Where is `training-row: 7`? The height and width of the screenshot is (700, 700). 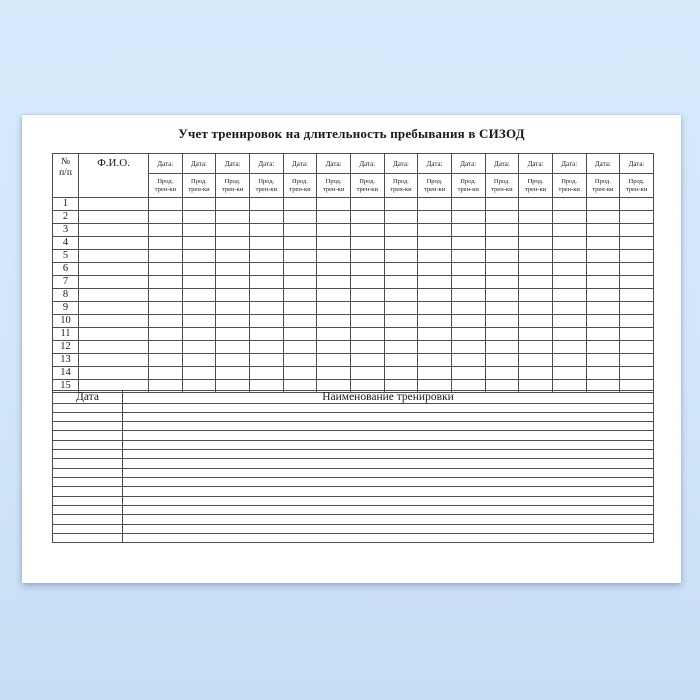 training-row: 7 is located at coordinates (353, 282).